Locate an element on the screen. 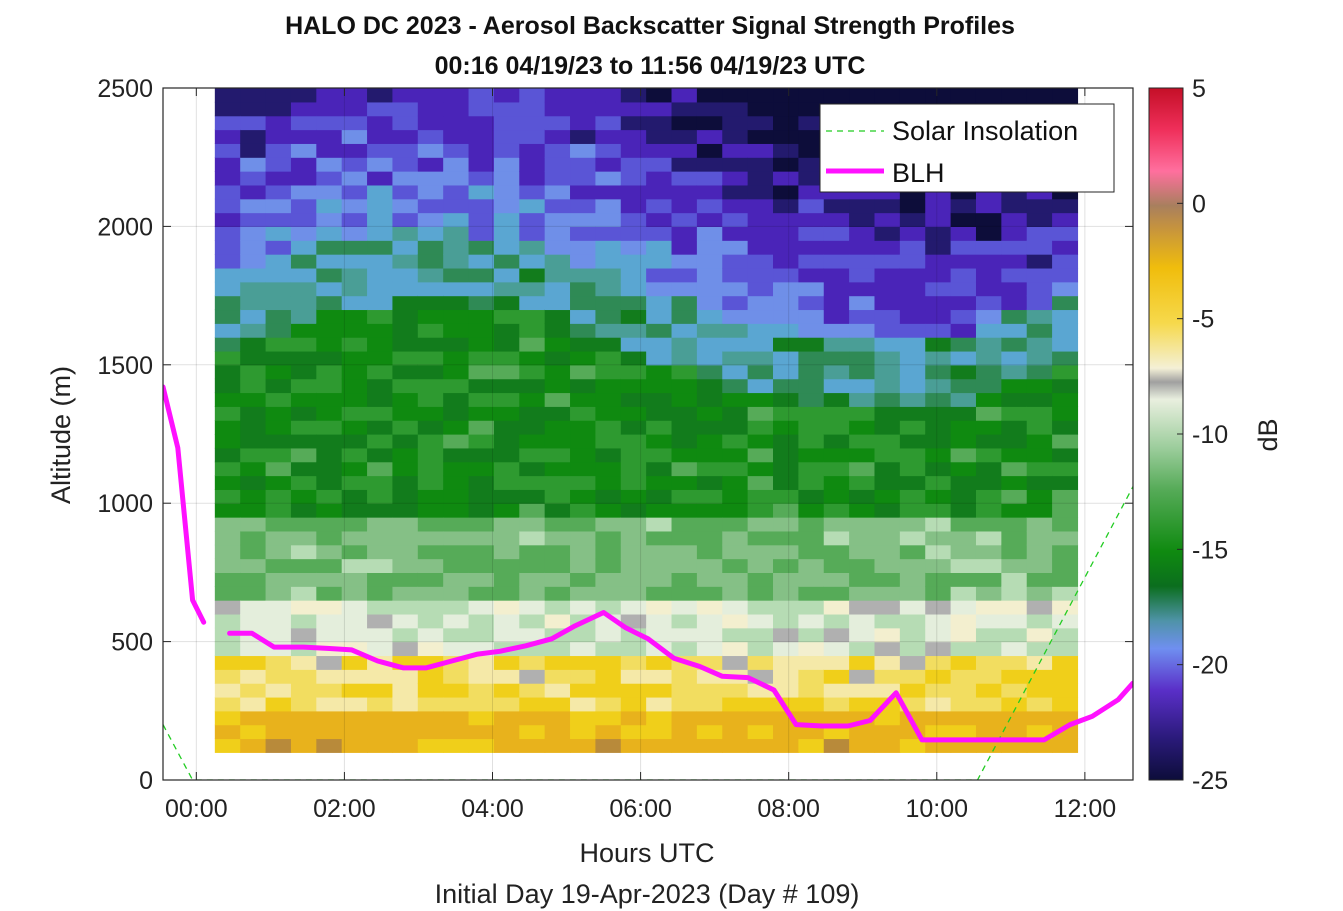 This screenshot has height=911, width=1343. colorbar-tick-label: -10 is located at coordinates (1210, 435).